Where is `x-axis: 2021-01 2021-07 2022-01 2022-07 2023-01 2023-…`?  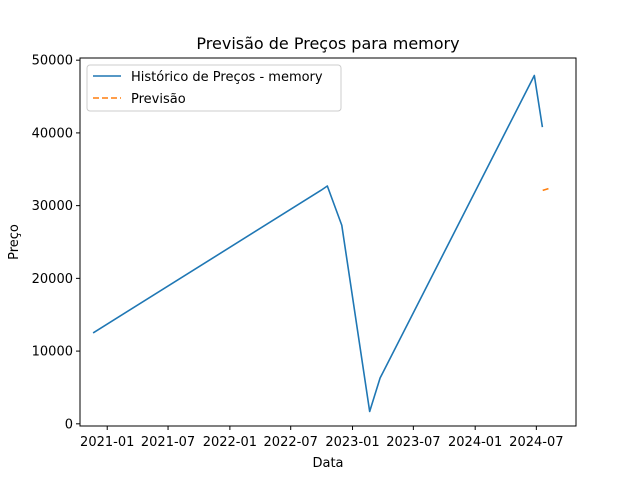 x-axis: 2021-01 2021-07 2022-01 2022-07 2023-01 2023-… is located at coordinates (322, 438).